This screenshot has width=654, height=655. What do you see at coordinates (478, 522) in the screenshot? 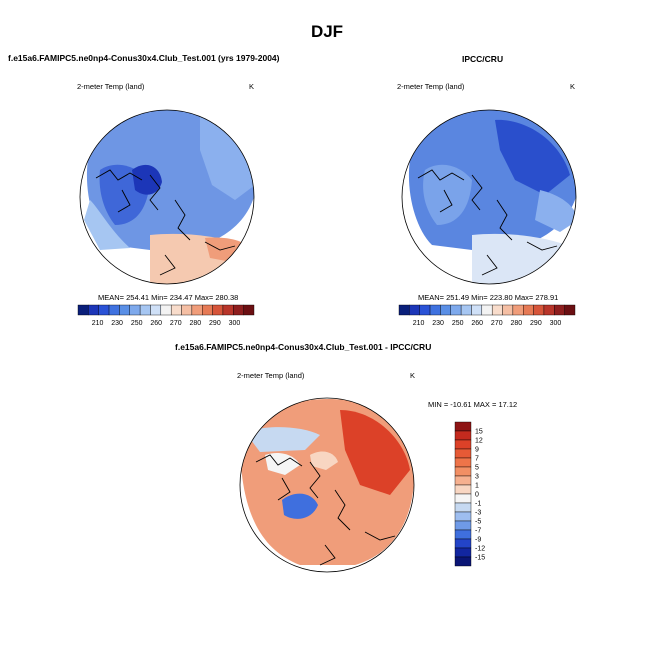
I see `colorbar-difference-tick-label: -5` at bounding box center [478, 522].